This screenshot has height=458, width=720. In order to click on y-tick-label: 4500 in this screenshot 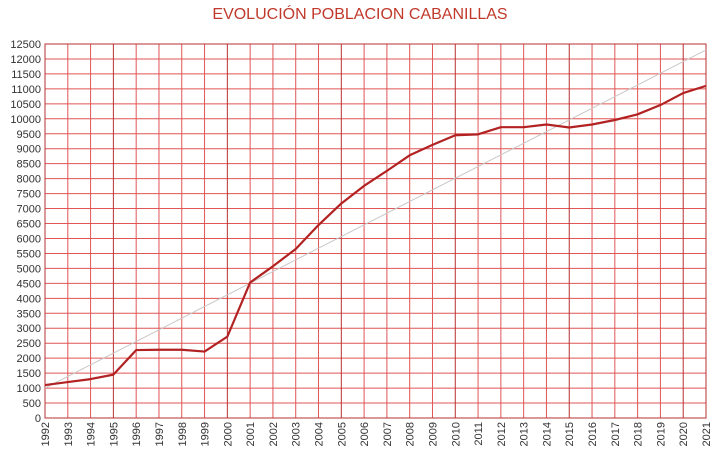, I will do `click(29, 284)`.